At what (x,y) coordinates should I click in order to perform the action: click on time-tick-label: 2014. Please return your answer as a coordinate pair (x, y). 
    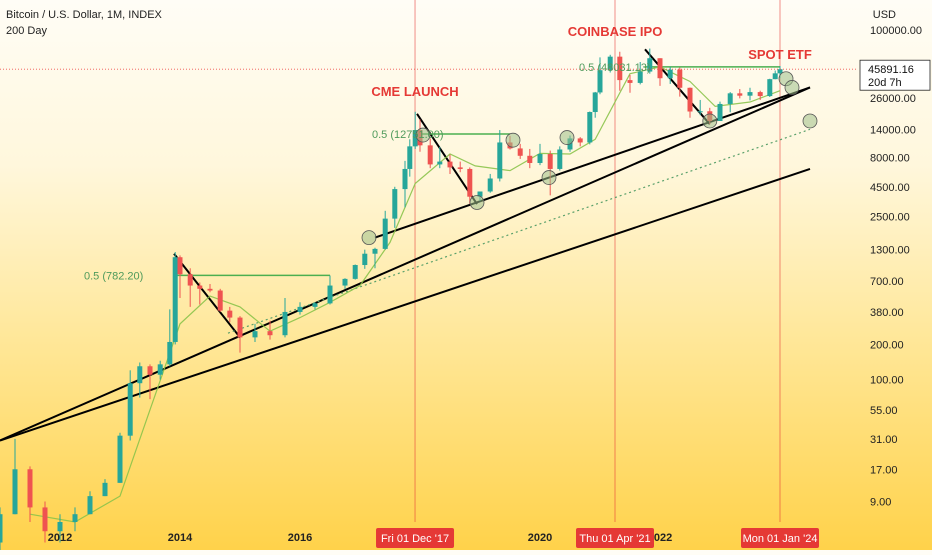
    Looking at the image, I should click on (180, 538).